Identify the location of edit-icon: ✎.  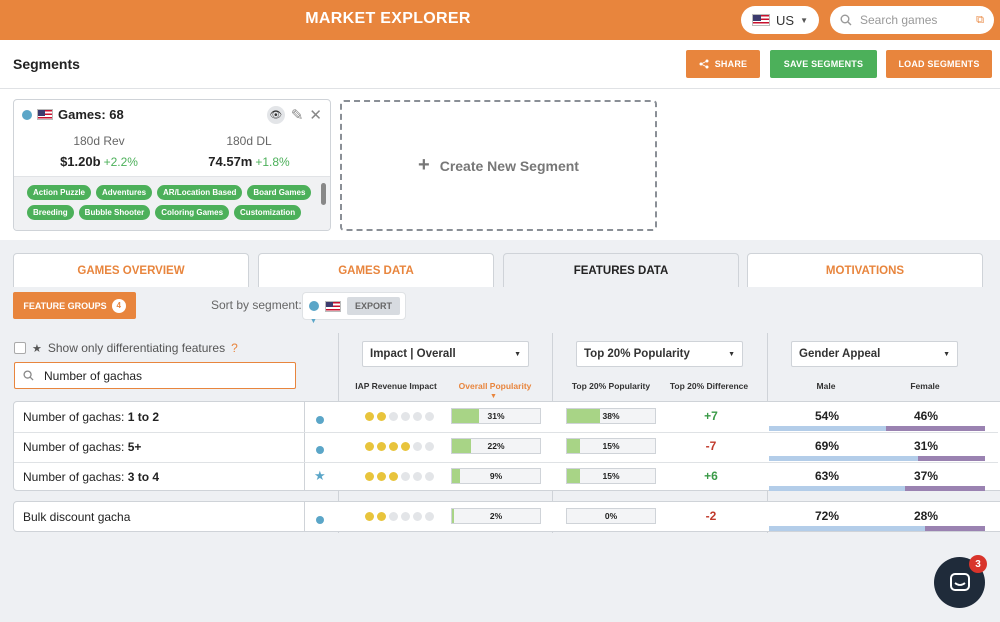
(297, 115).